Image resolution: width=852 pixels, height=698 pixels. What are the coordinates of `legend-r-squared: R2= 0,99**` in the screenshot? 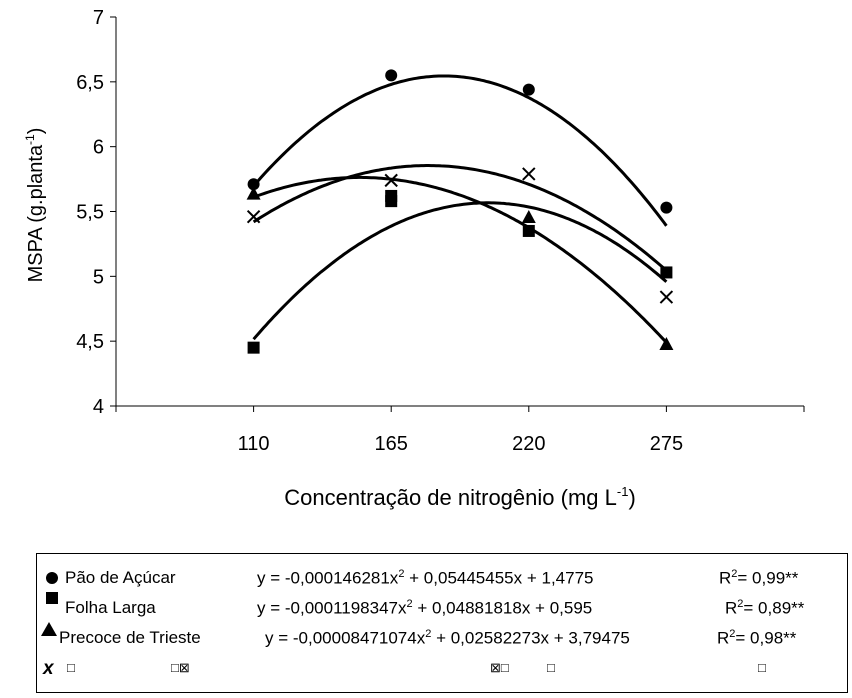 It's located at (759, 578).